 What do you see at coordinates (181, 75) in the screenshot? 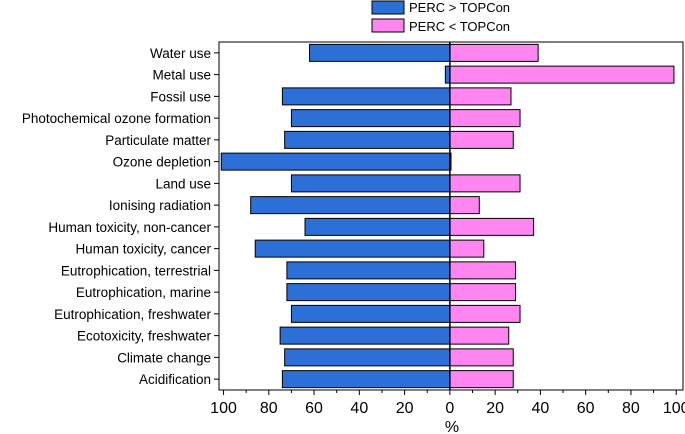
I see `category-label-metal-use: Metal use` at bounding box center [181, 75].